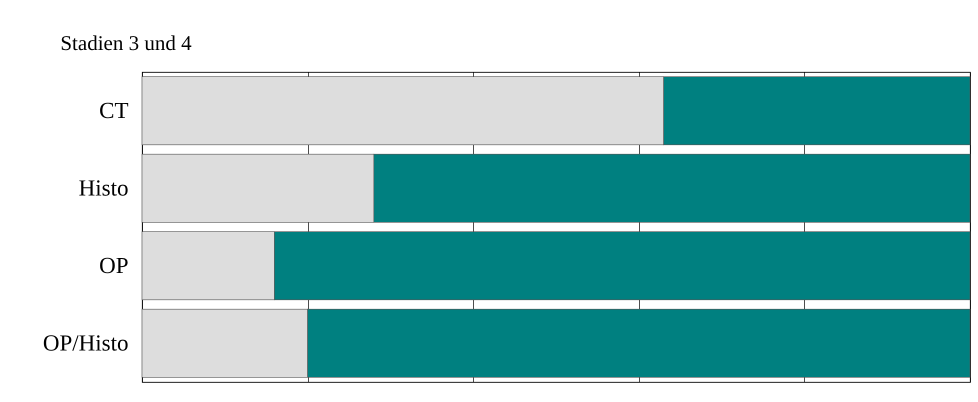 This screenshot has height=402, width=978. Describe the element at coordinates (126, 43) in the screenshot. I see `chart-title: Stadien 3 und 4` at that location.